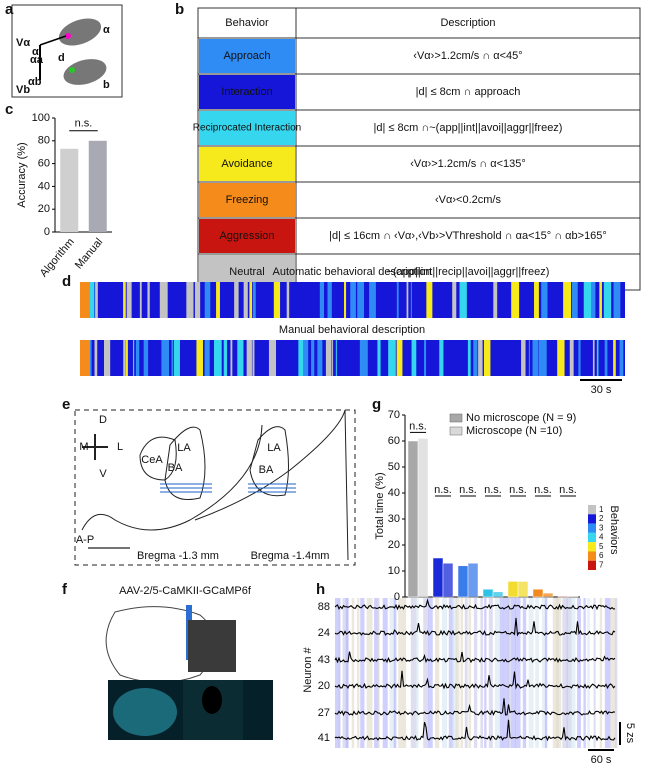 This screenshot has height=769, width=650. What do you see at coordinates (9, 109) in the screenshot?
I see `panel-label: c` at bounding box center [9, 109].